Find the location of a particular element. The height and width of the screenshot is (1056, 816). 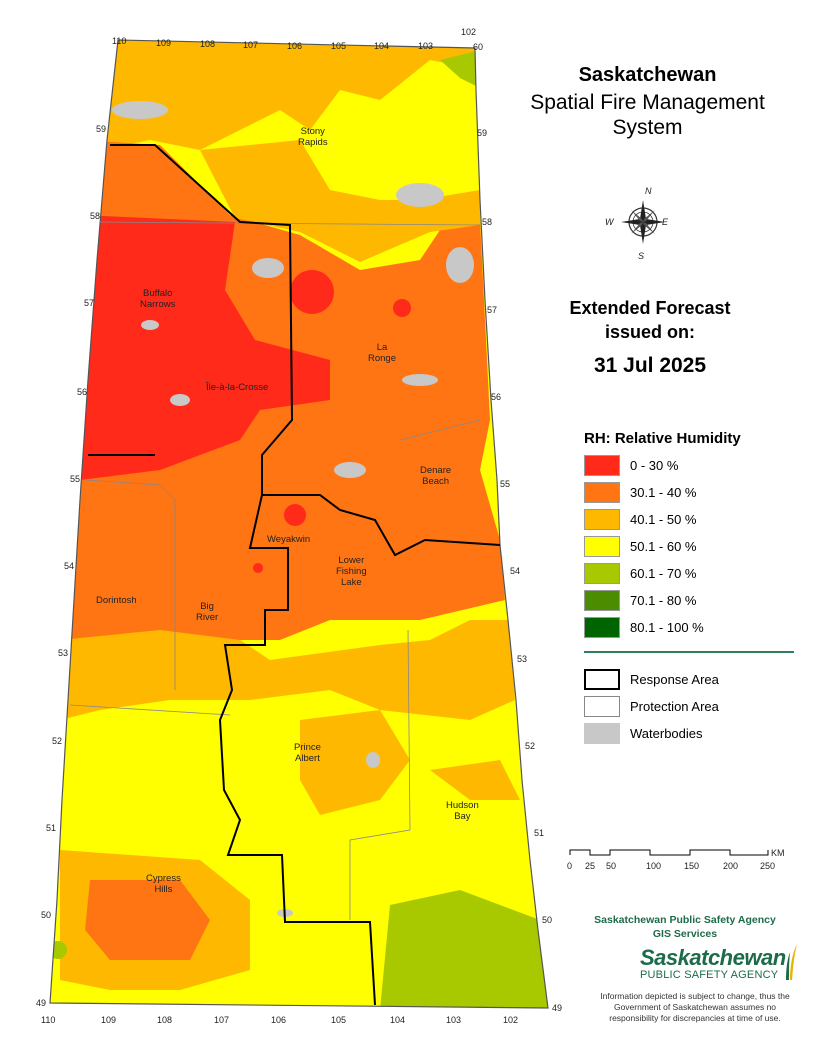

place-label: Lower Fishing Lake is located at coordinates (351, 571).